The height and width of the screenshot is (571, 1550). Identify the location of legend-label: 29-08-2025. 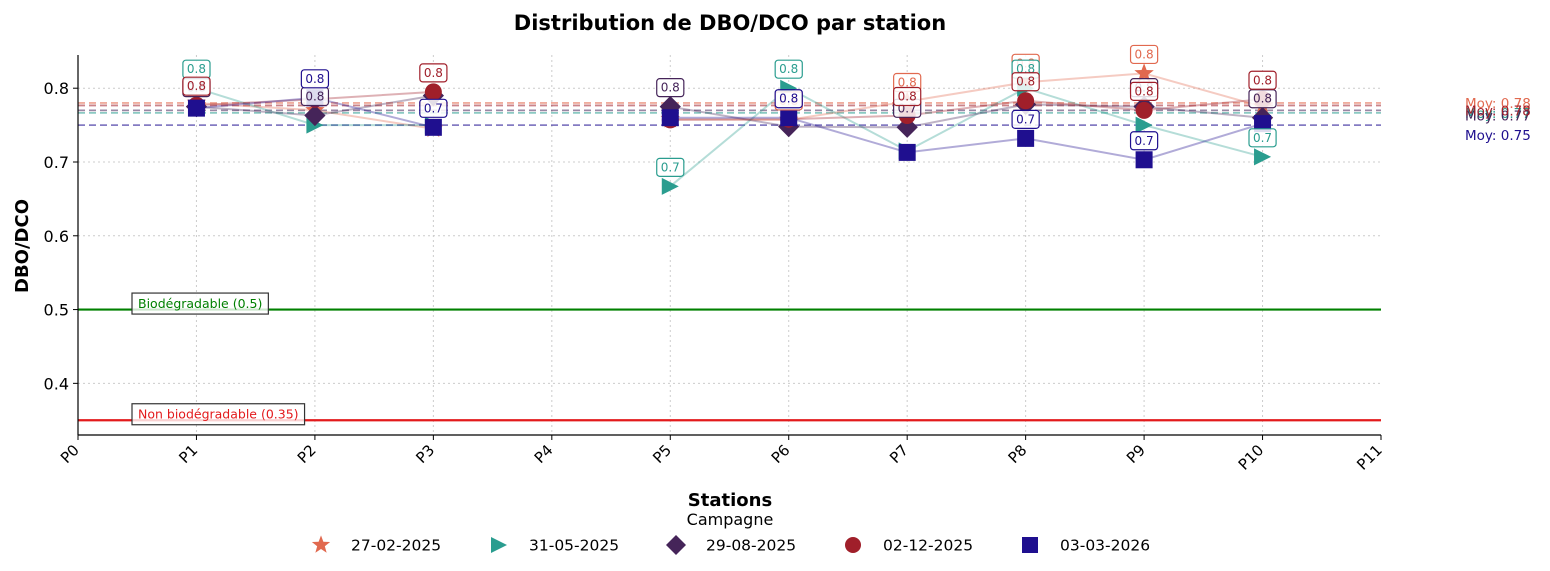
(751, 546).